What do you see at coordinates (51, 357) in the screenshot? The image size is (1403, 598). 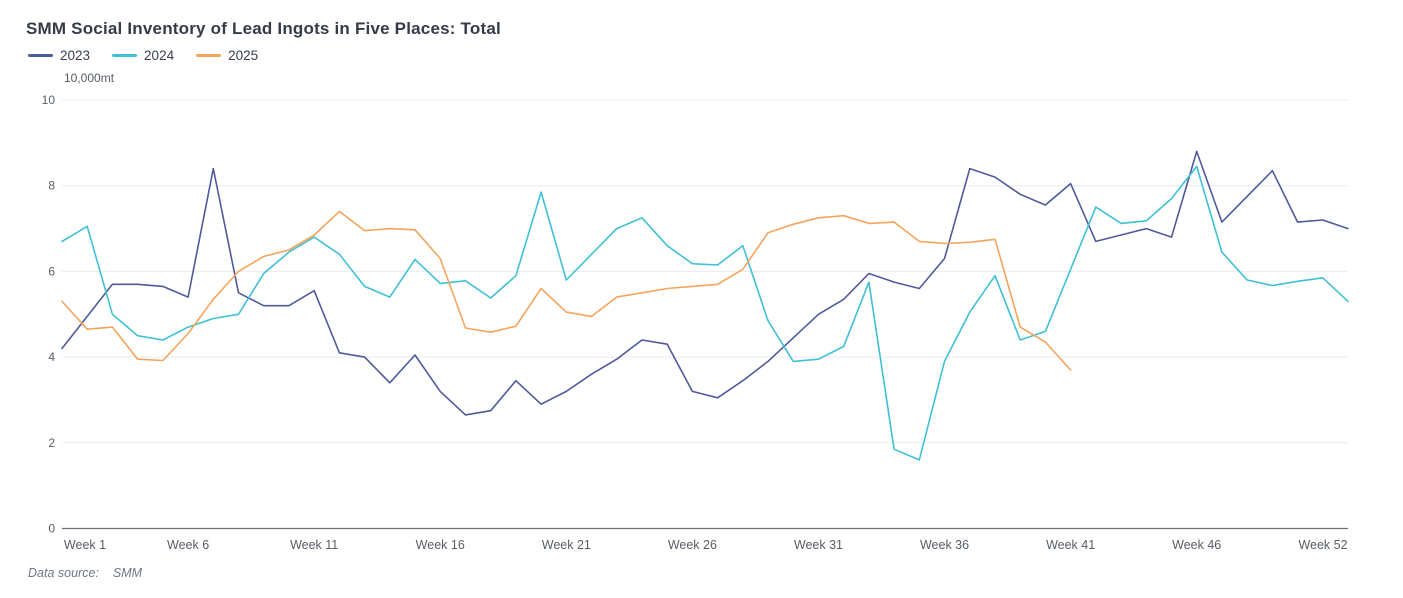 I see `y-tick-4: 4` at bounding box center [51, 357].